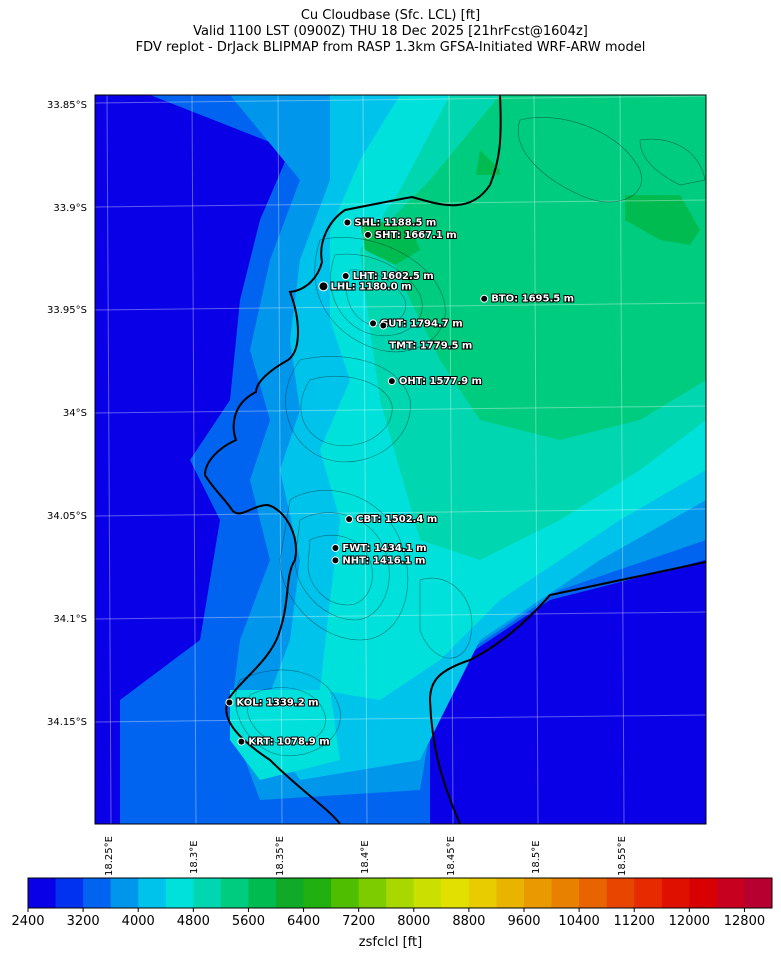 This screenshot has height=962, width=781. I want to click on colorbar-tick-label: 9600, so click(524, 921).